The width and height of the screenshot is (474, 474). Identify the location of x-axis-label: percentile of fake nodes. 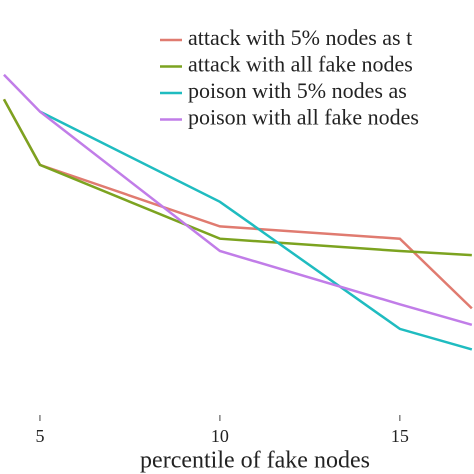
(255, 461).